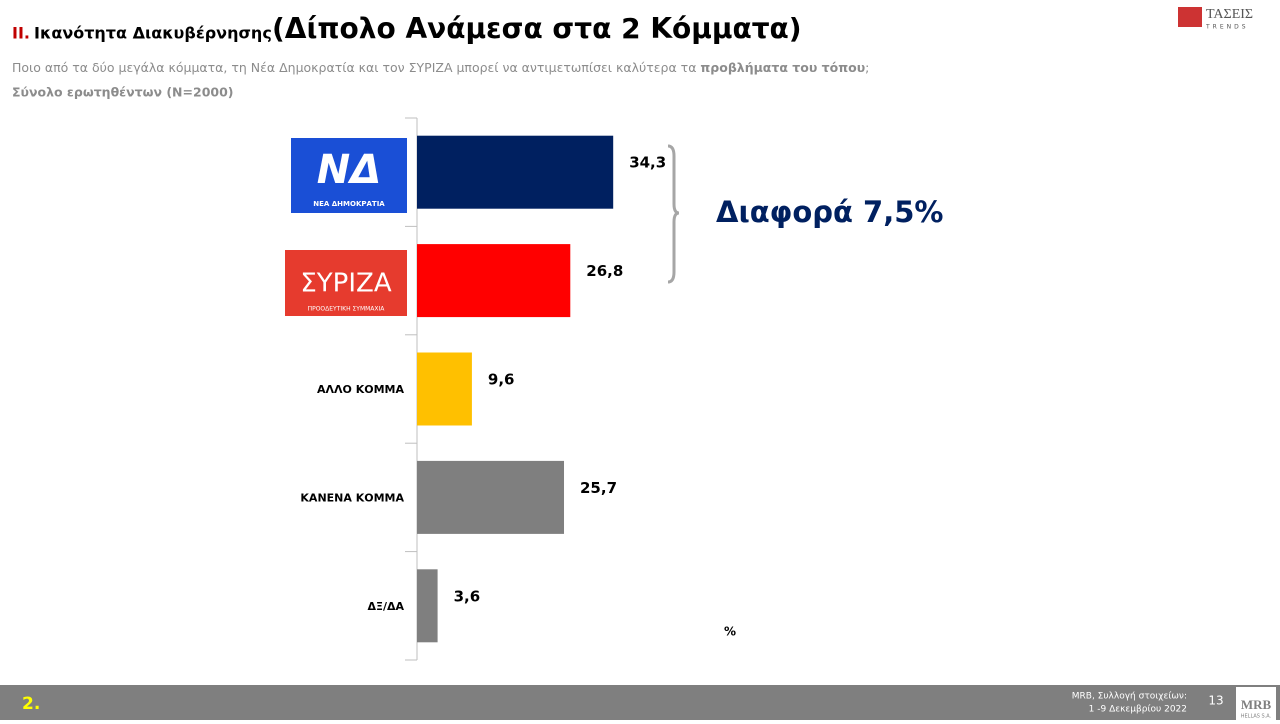 The image size is (1280, 724). Describe the element at coordinates (467, 596) in the screenshot. I see `value-label: 3,6` at that location.